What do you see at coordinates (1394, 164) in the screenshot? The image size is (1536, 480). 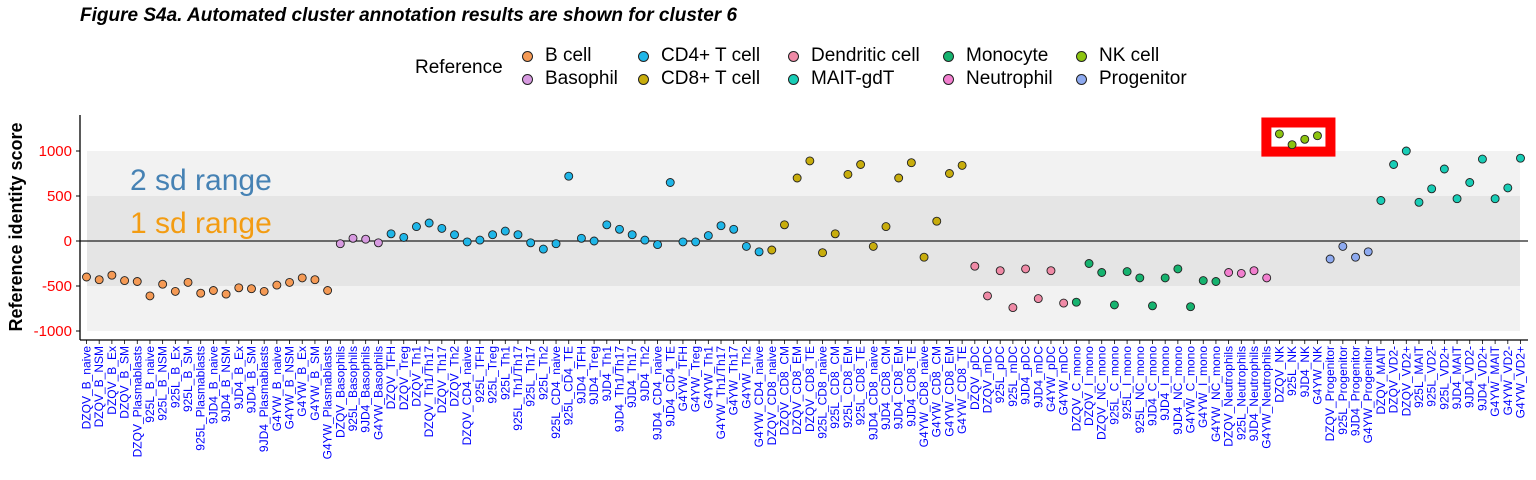 I see `point-dzqv-vd2` at bounding box center [1394, 164].